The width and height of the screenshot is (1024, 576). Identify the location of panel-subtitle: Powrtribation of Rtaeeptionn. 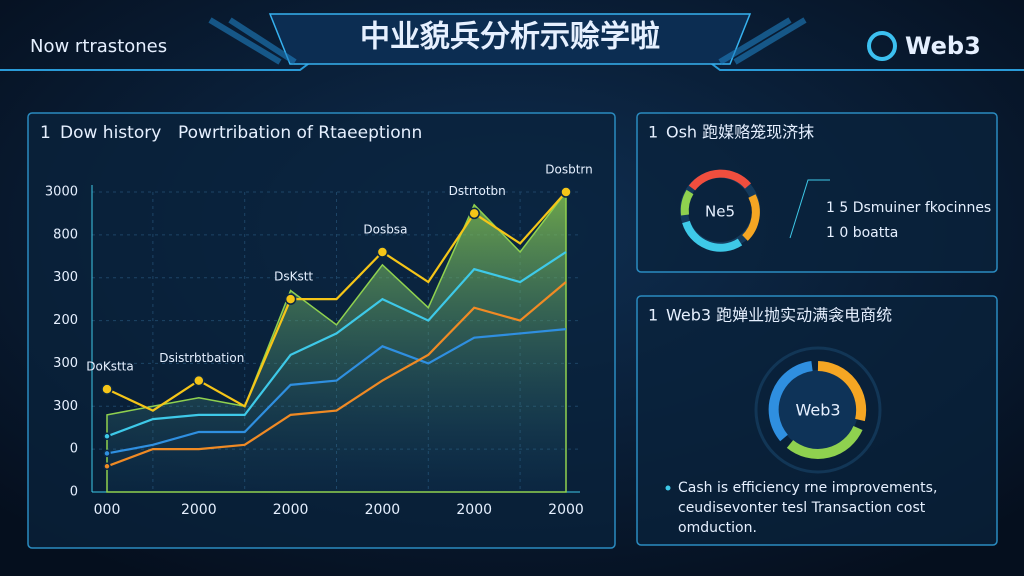
(300, 133).